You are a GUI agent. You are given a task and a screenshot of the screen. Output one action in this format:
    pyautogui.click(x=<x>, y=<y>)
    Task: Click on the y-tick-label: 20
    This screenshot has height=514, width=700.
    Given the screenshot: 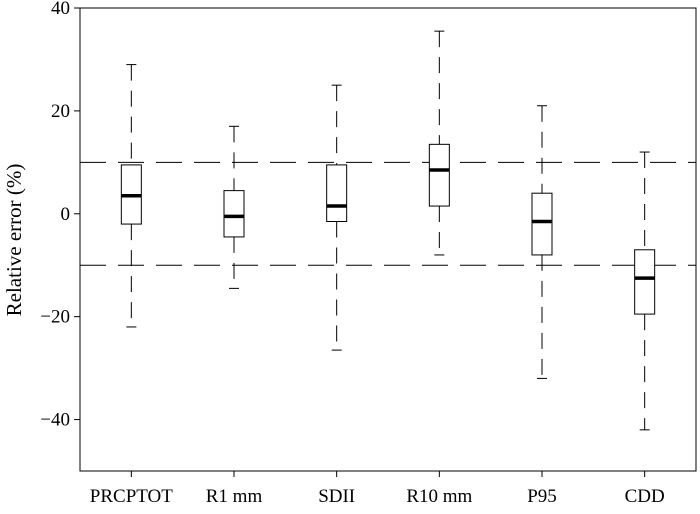 What is the action you would take?
    pyautogui.click(x=60, y=111)
    